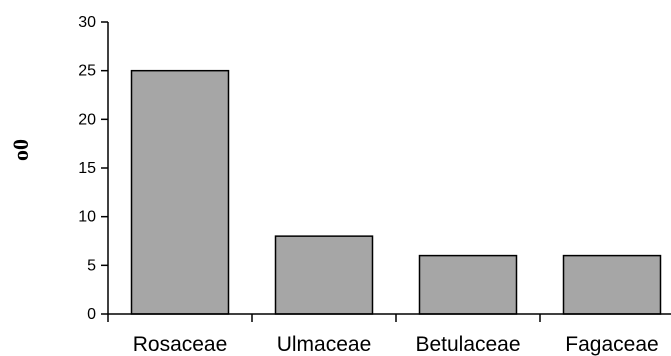  I want to click on y-axis-title: o0, so click(20, 150).